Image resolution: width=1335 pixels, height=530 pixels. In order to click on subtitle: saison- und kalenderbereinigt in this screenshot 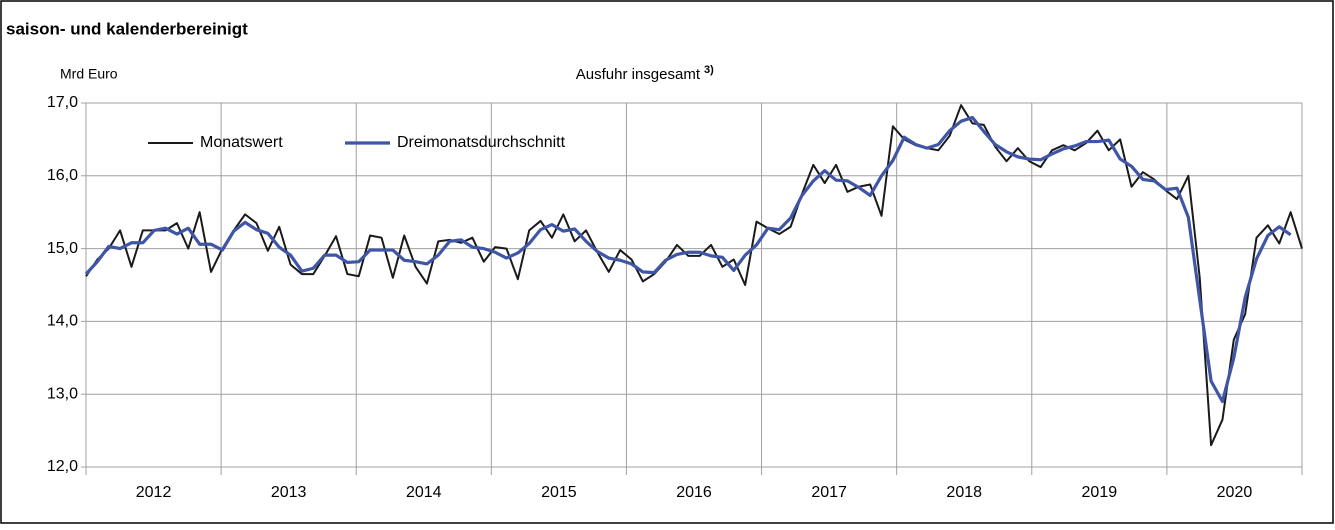, I will do `click(127, 28)`.